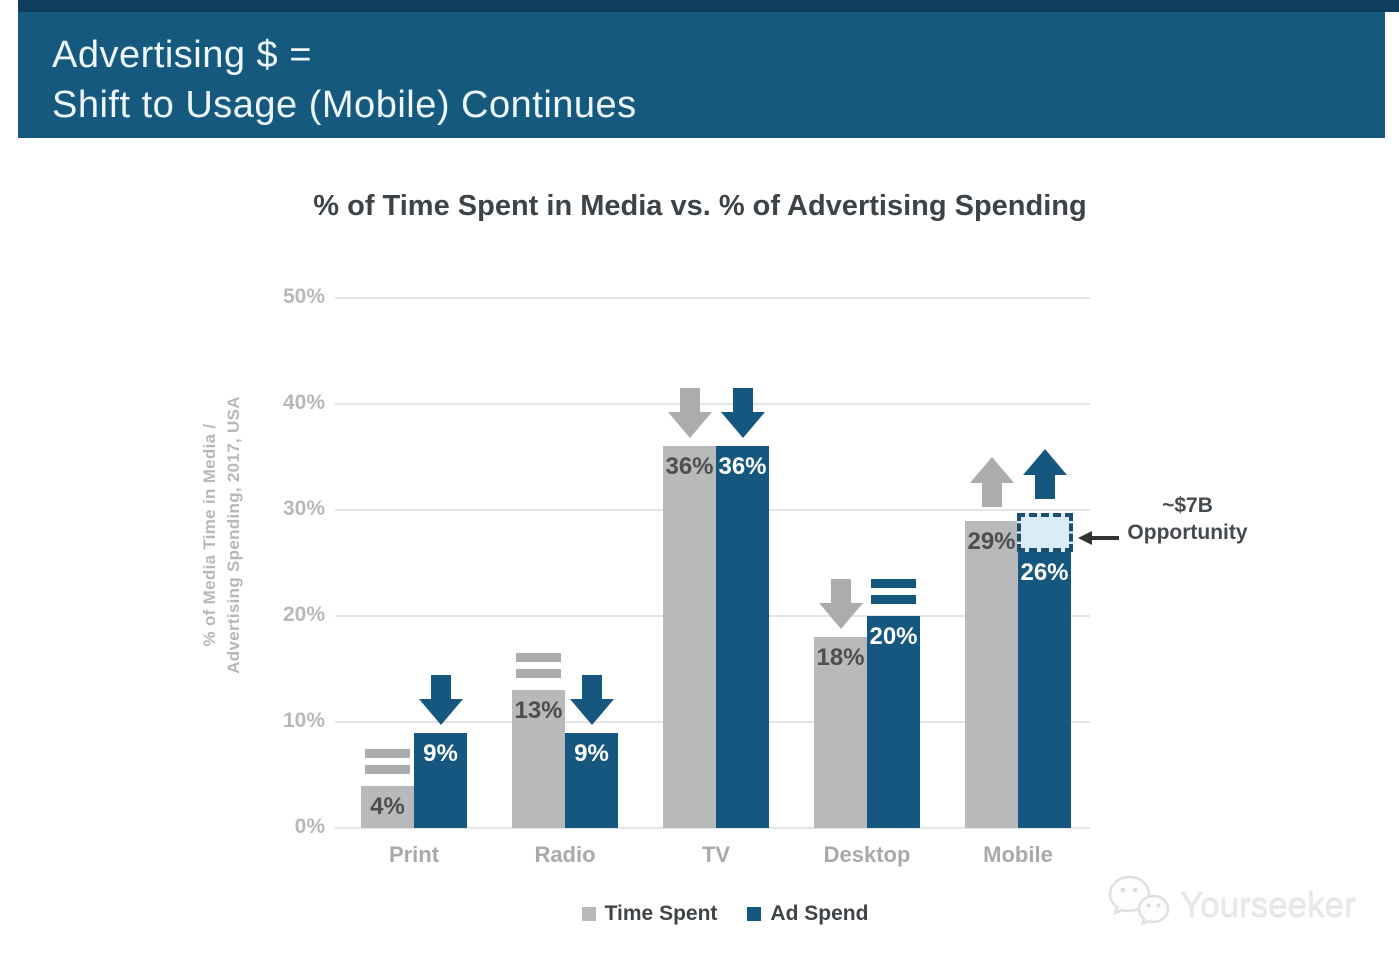  Describe the element at coordinates (1105, 538) in the screenshot. I see `annotation-arrow-line` at that location.